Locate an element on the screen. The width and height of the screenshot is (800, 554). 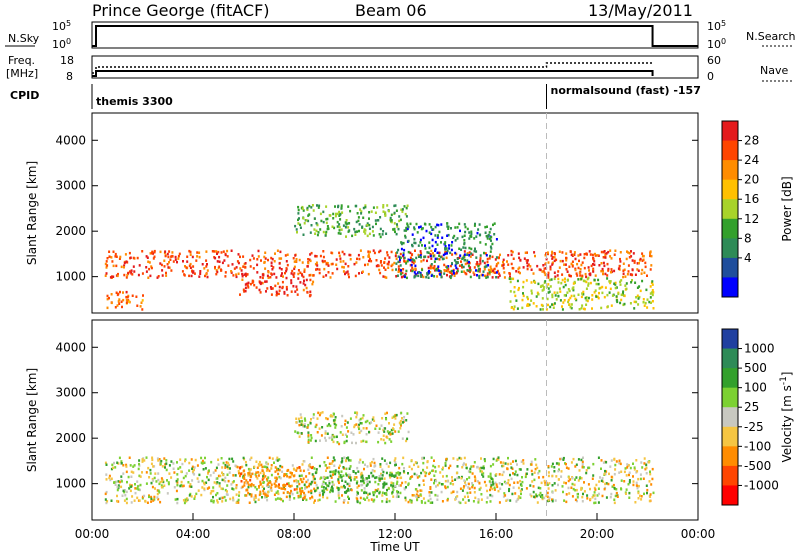
x-tick-label: 12:00 is located at coordinates (395, 534).